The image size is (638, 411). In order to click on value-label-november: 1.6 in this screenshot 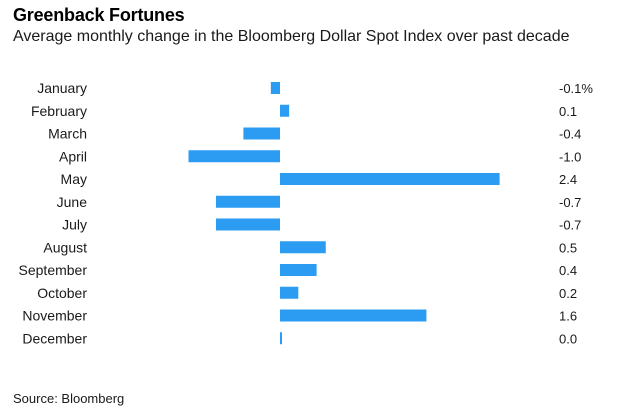, I will do `click(568, 316)`.